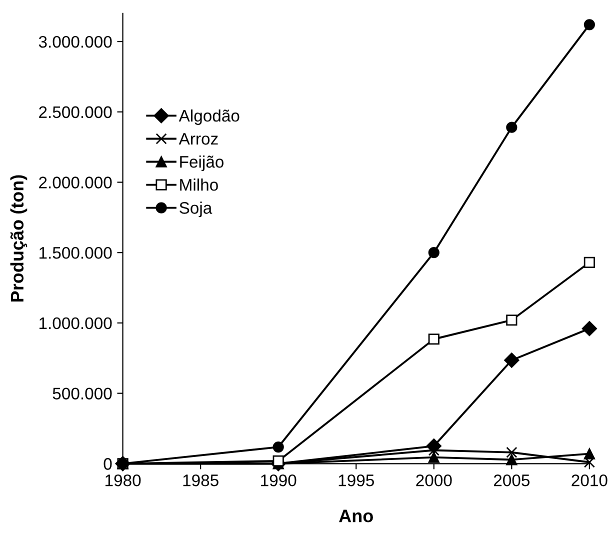  Describe the element at coordinates (196, 210) in the screenshot. I see `legend-label: Soja` at that location.